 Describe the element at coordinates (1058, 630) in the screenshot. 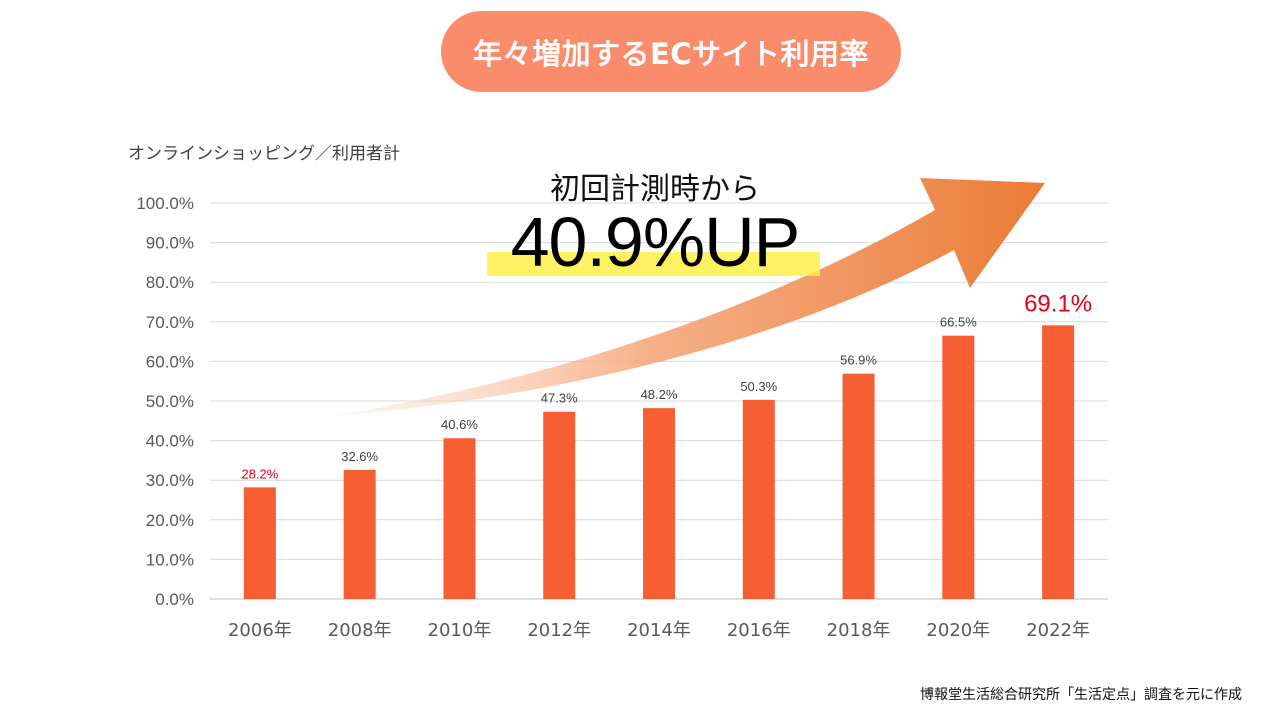

I see `x-tick-label: 2022年` at that location.